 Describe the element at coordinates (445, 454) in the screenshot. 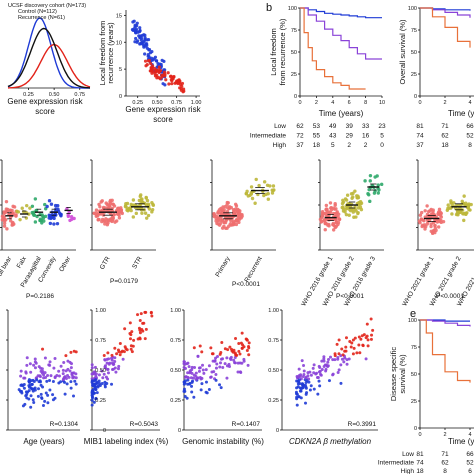

I see `risk-table-value: 71` at that location.